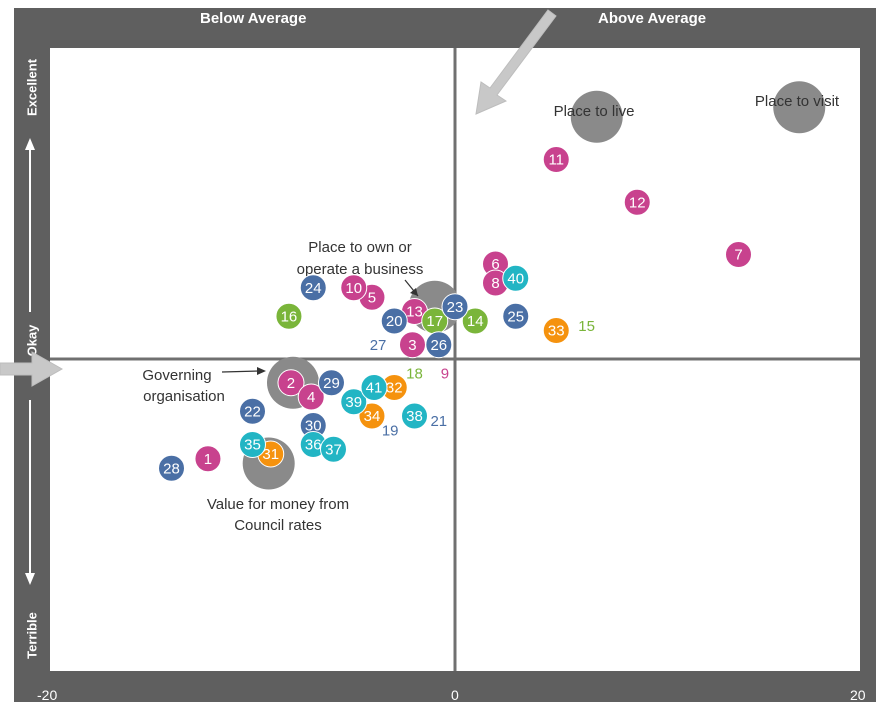  Describe the element at coordinates (445, 373) in the screenshot. I see `point-9-label: 9` at that location.